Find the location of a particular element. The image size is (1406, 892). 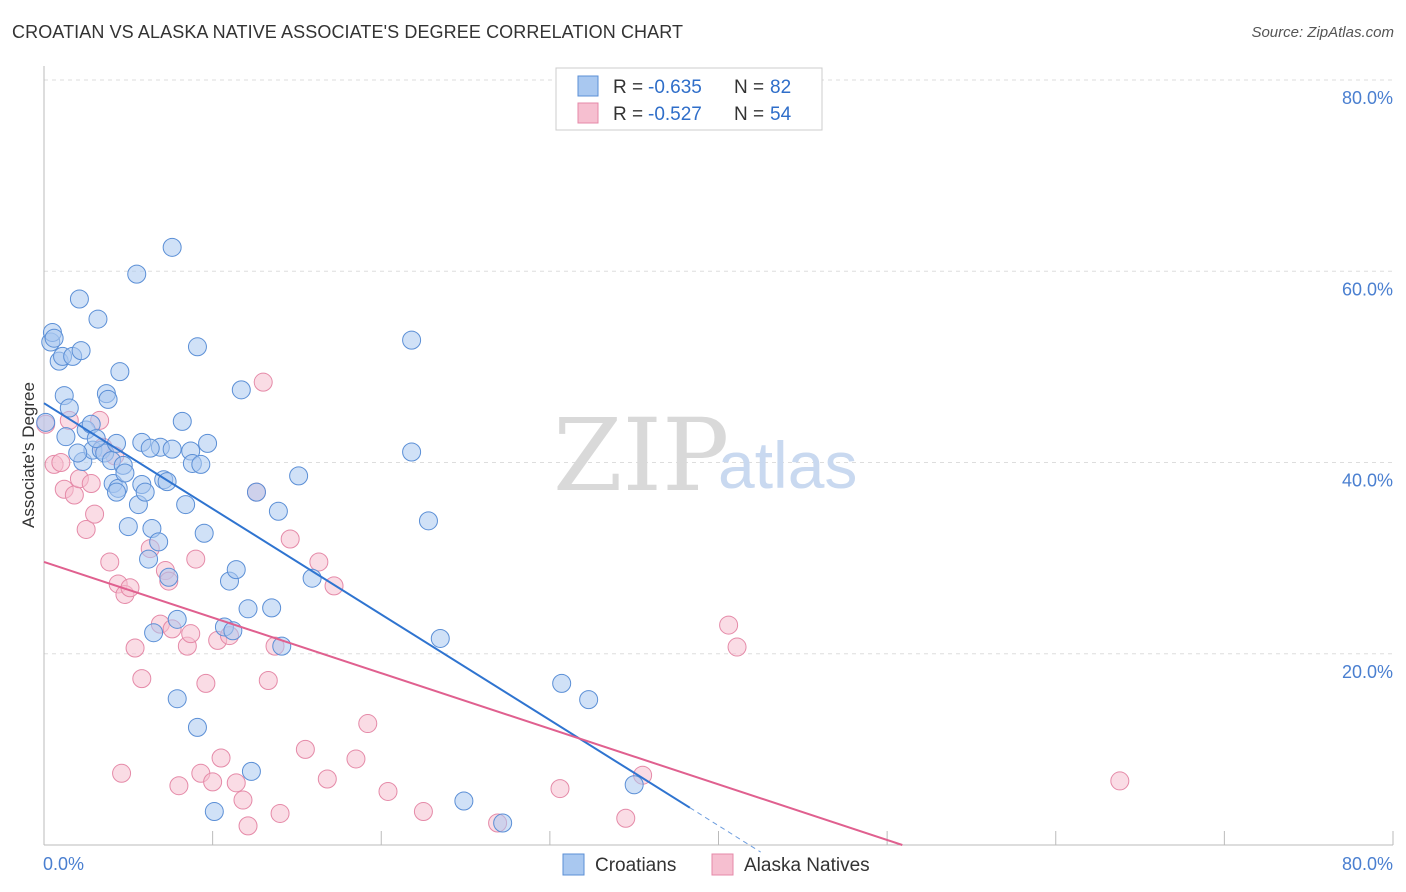

legend-swatch-alaska is located at coordinates (588, 113).